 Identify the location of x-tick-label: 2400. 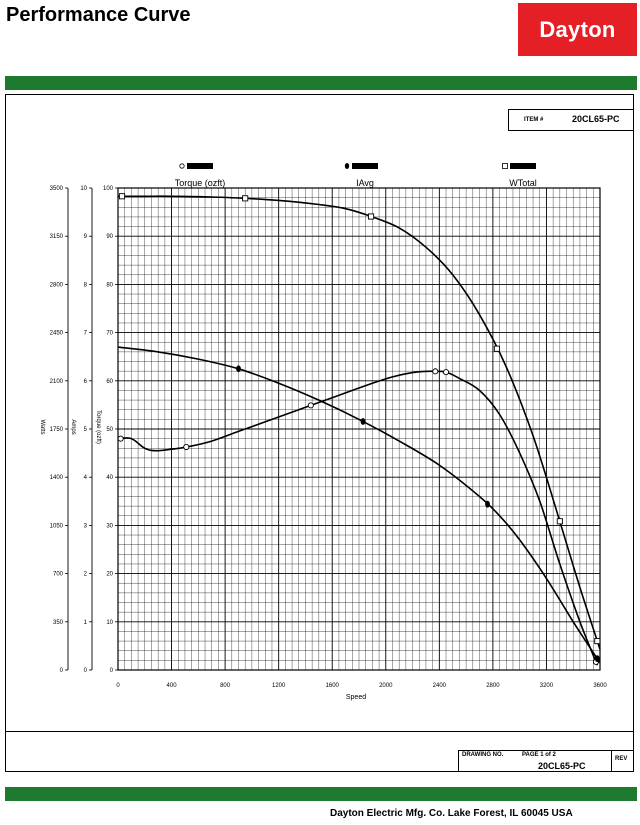
(440, 686).